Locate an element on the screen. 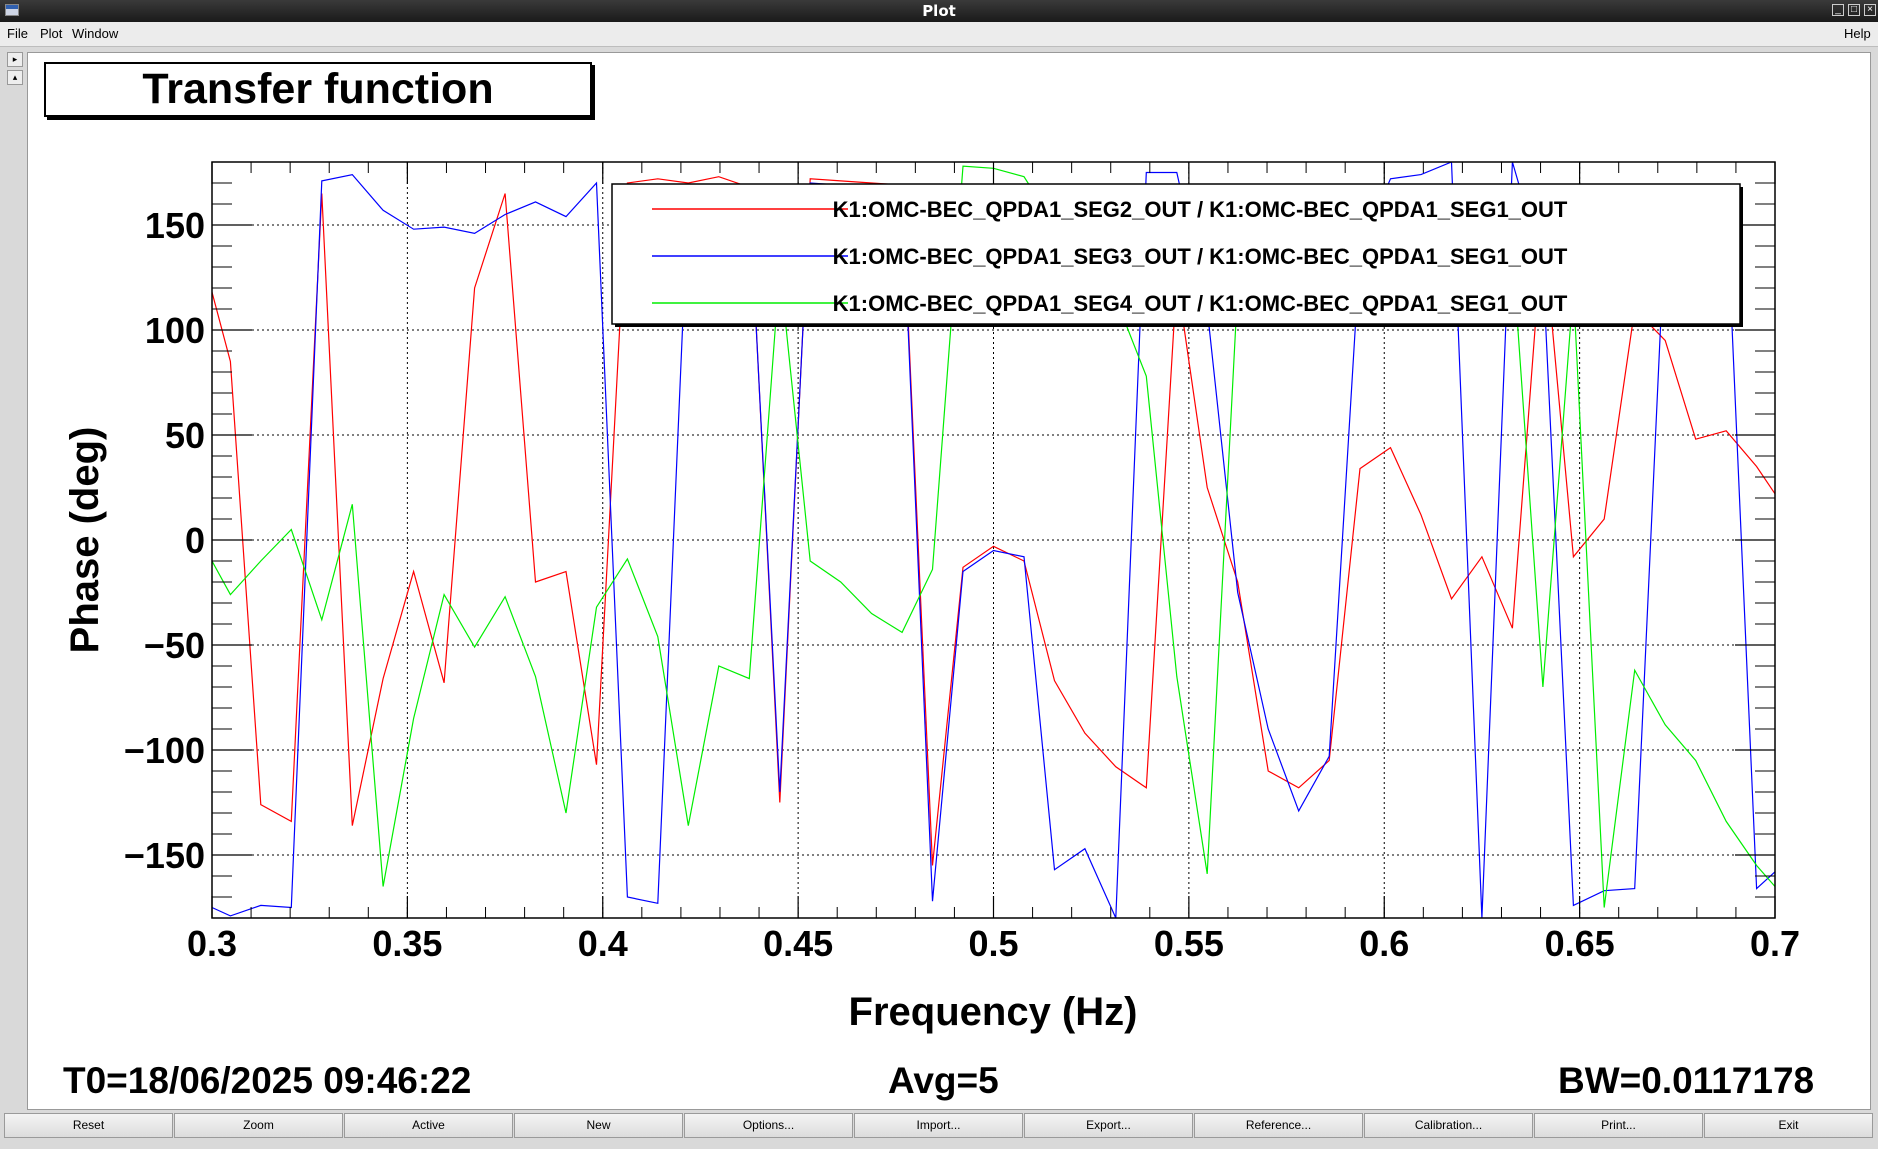 This screenshot has width=1878, height=1149. arrow-up-icon: ▴ is located at coordinates (15, 77).